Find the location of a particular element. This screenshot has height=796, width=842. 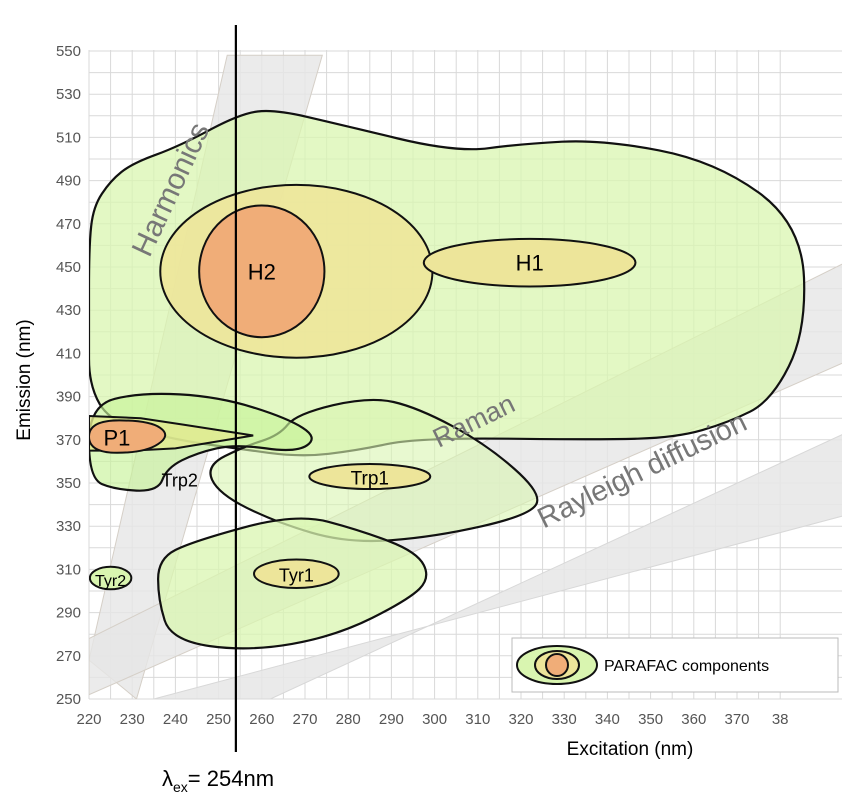

y-tick-label: 250 is located at coordinates (68, 699).